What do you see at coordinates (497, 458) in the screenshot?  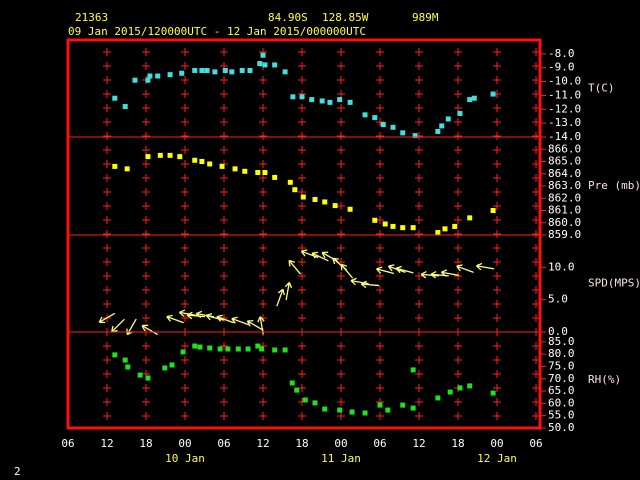 I see `x-date-label: 12 Jan` at bounding box center [497, 458].